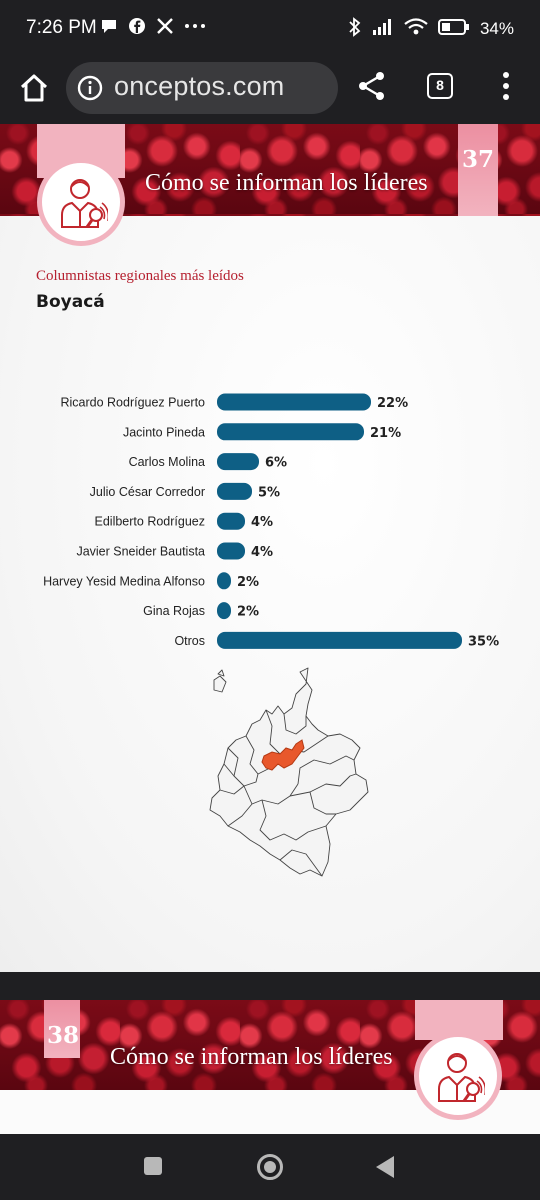 The image size is (540, 1200). What do you see at coordinates (483, 641) in the screenshot?
I see `bar-value-label: 35%` at bounding box center [483, 641].